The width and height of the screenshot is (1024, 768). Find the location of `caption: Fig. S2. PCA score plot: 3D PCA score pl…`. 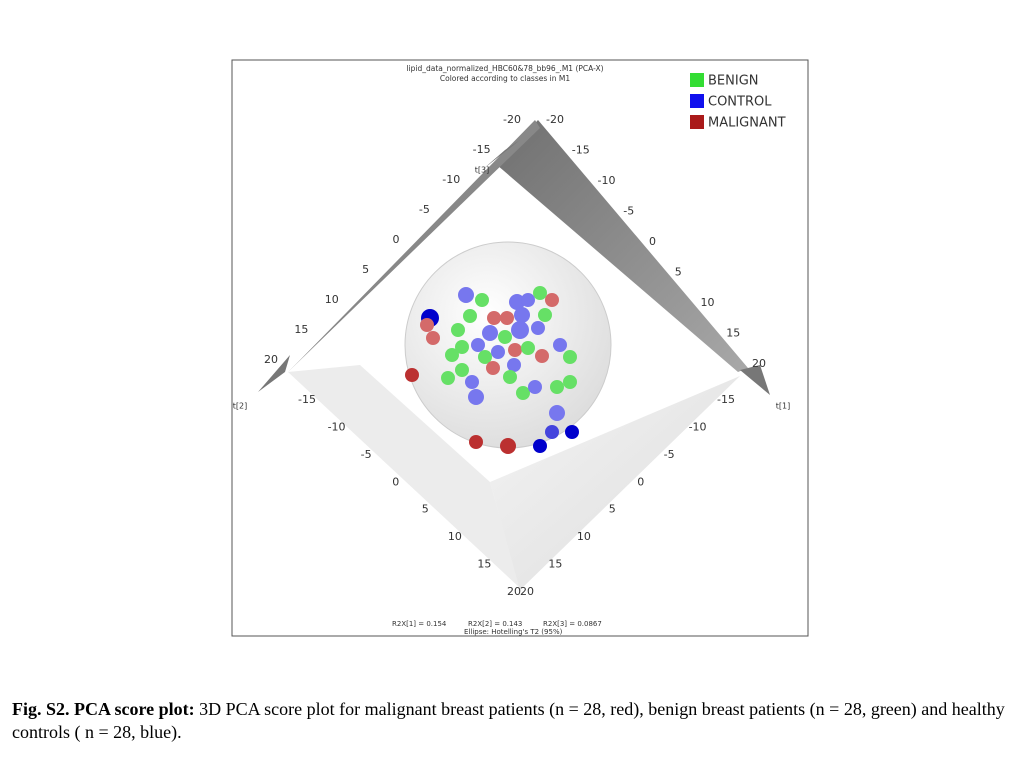

caption: Fig. S2. PCA score plot: 3D PCA score pl… is located at coordinates (516, 721).